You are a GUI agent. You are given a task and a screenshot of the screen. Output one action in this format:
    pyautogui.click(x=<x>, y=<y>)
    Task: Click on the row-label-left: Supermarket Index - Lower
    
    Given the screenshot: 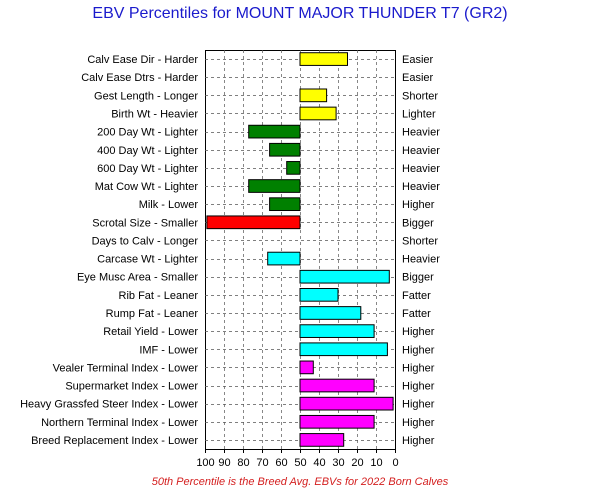 What is the action you would take?
    pyautogui.click(x=131, y=387)
    